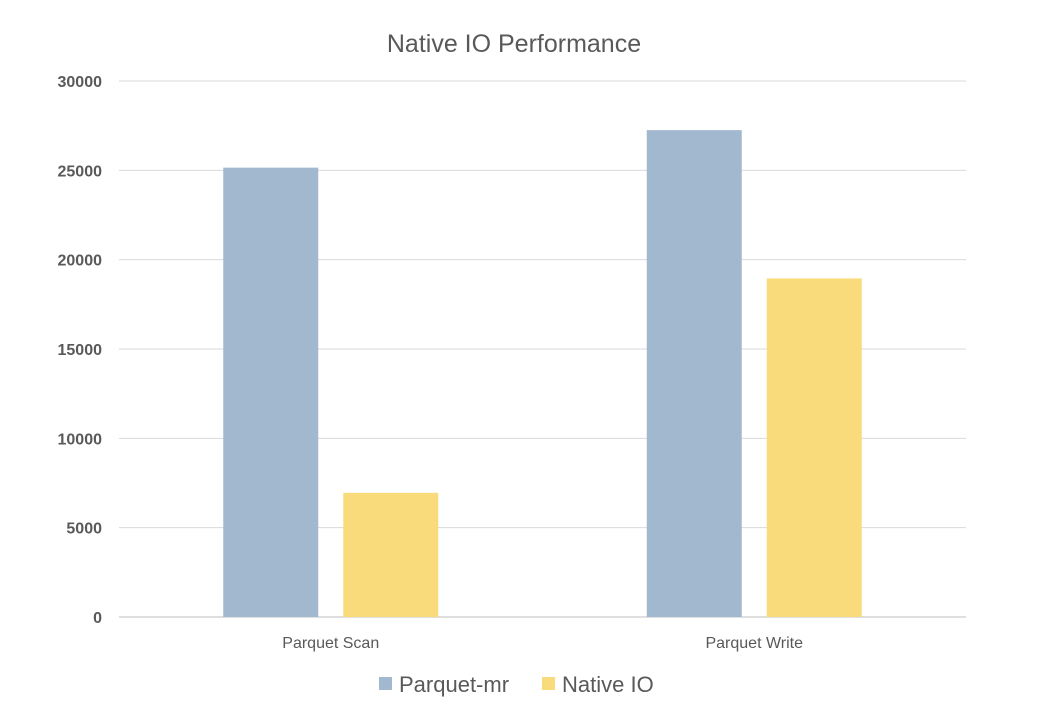 The width and height of the screenshot is (1042, 724). What do you see at coordinates (84, 529) in the screenshot?
I see `y-tick-label-5000: 5000` at bounding box center [84, 529].